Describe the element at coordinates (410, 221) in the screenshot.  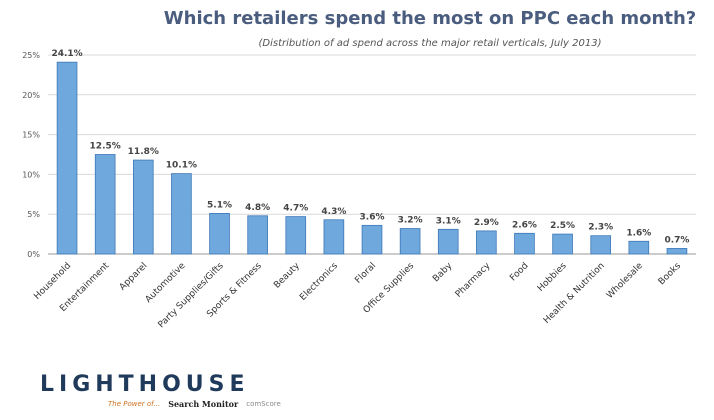
I see `data-label: 3.2%` at that location.